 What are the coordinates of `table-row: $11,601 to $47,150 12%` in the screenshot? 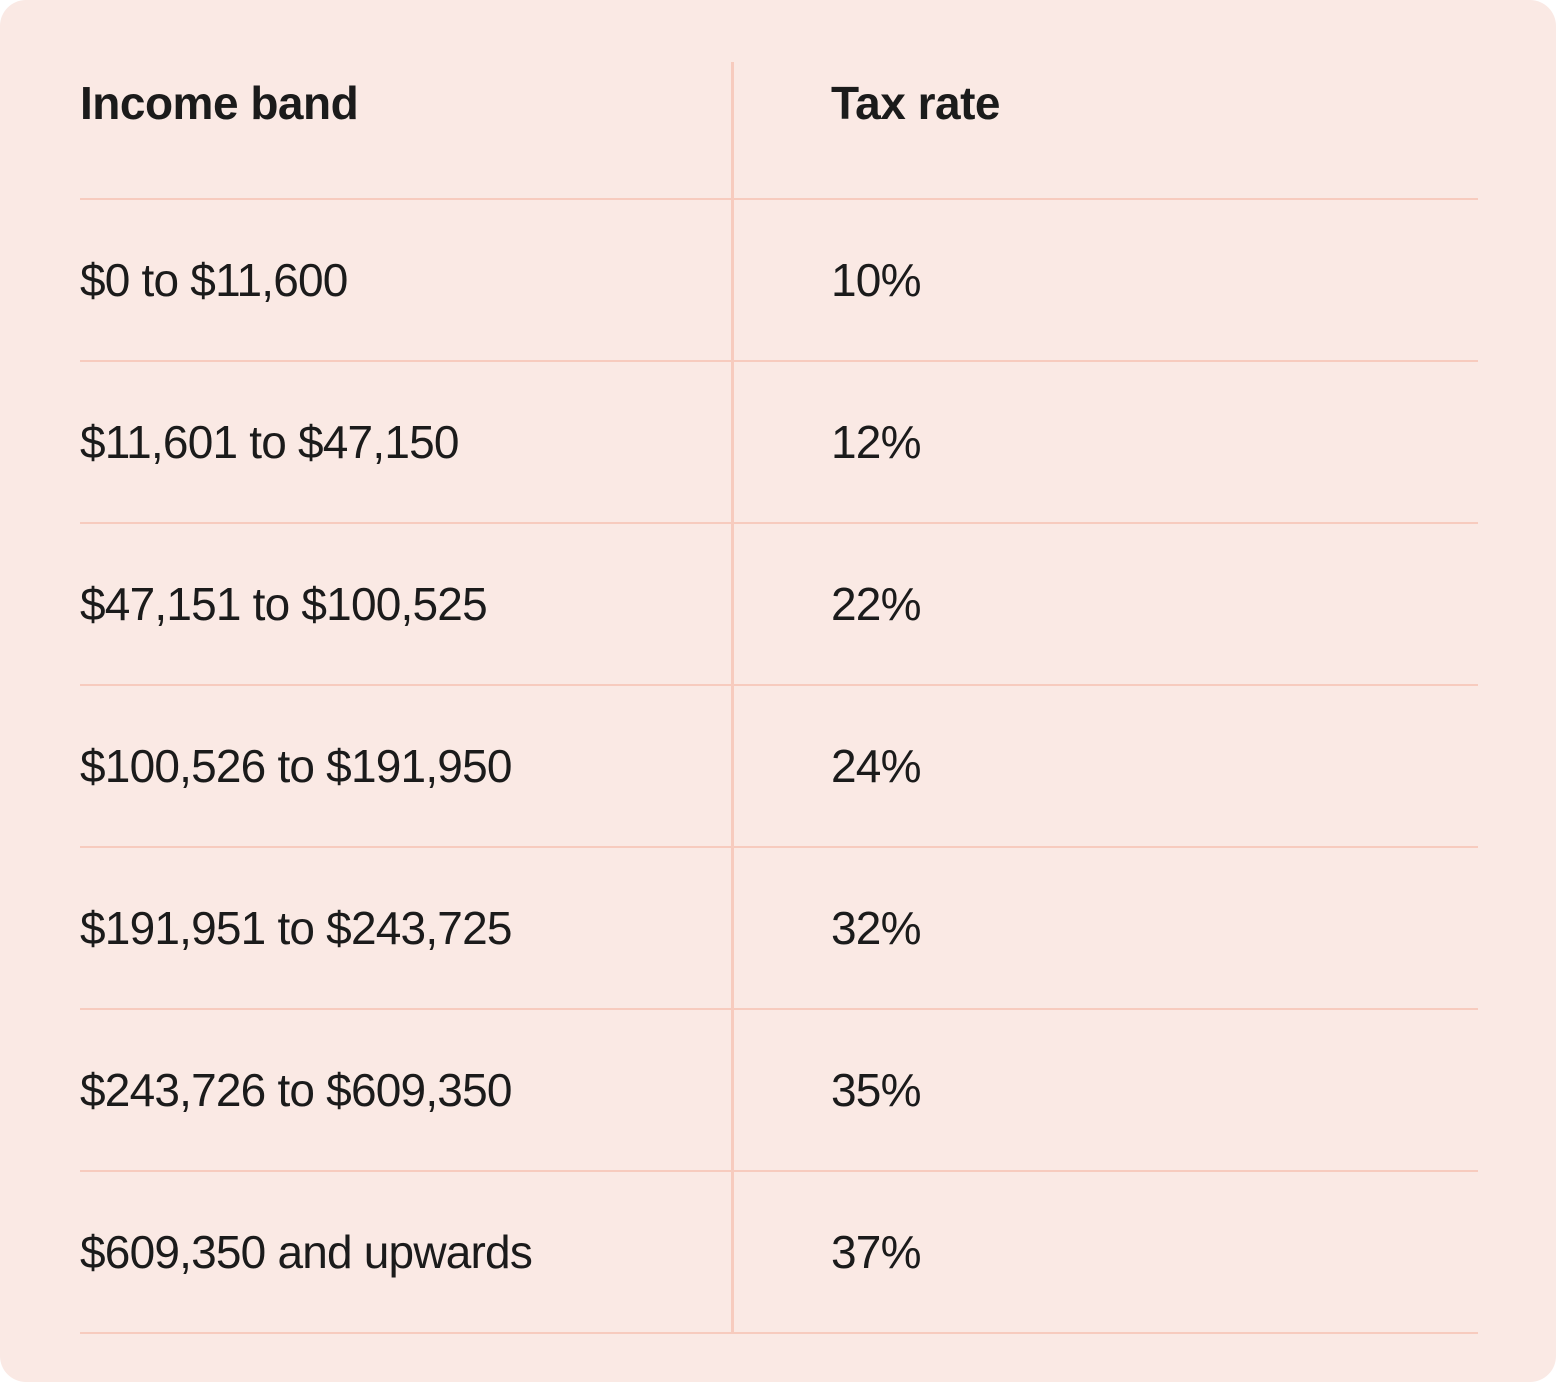 It's located at (779, 443).